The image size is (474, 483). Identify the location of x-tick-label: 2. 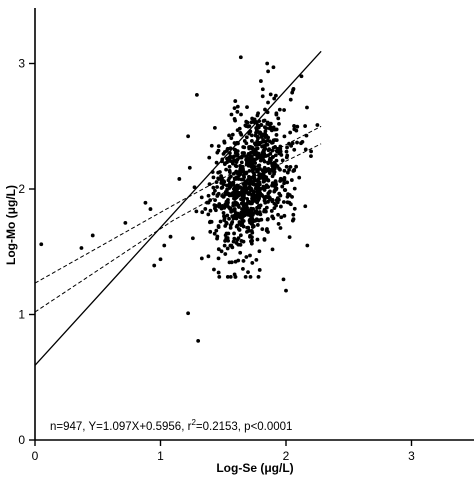
(286, 456).